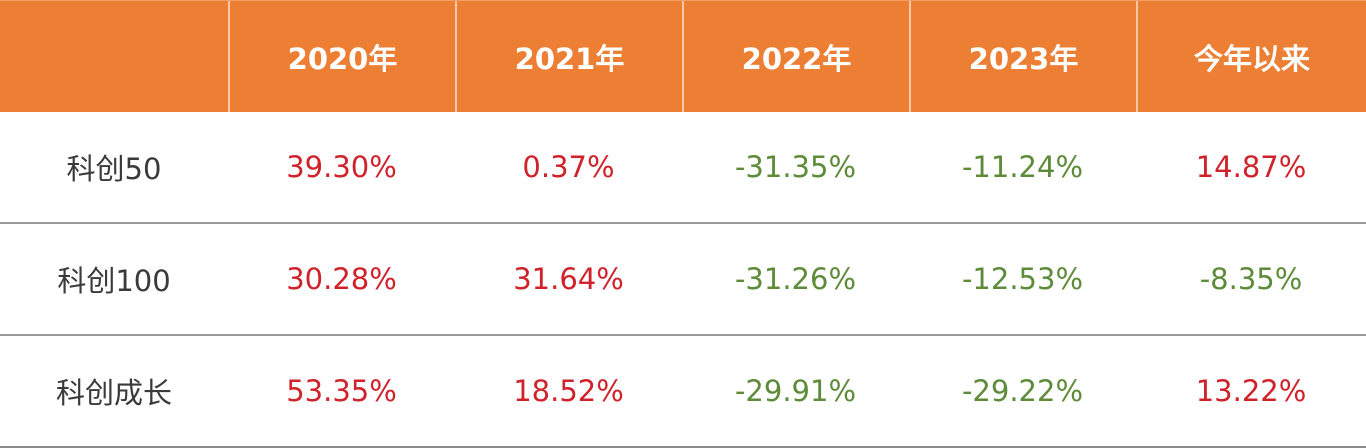 Image resolution: width=1366 pixels, height=448 pixels. What do you see at coordinates (114, 281) in the screenshot?
I see `row-label: 科创100` at bounding box center [114, 281].